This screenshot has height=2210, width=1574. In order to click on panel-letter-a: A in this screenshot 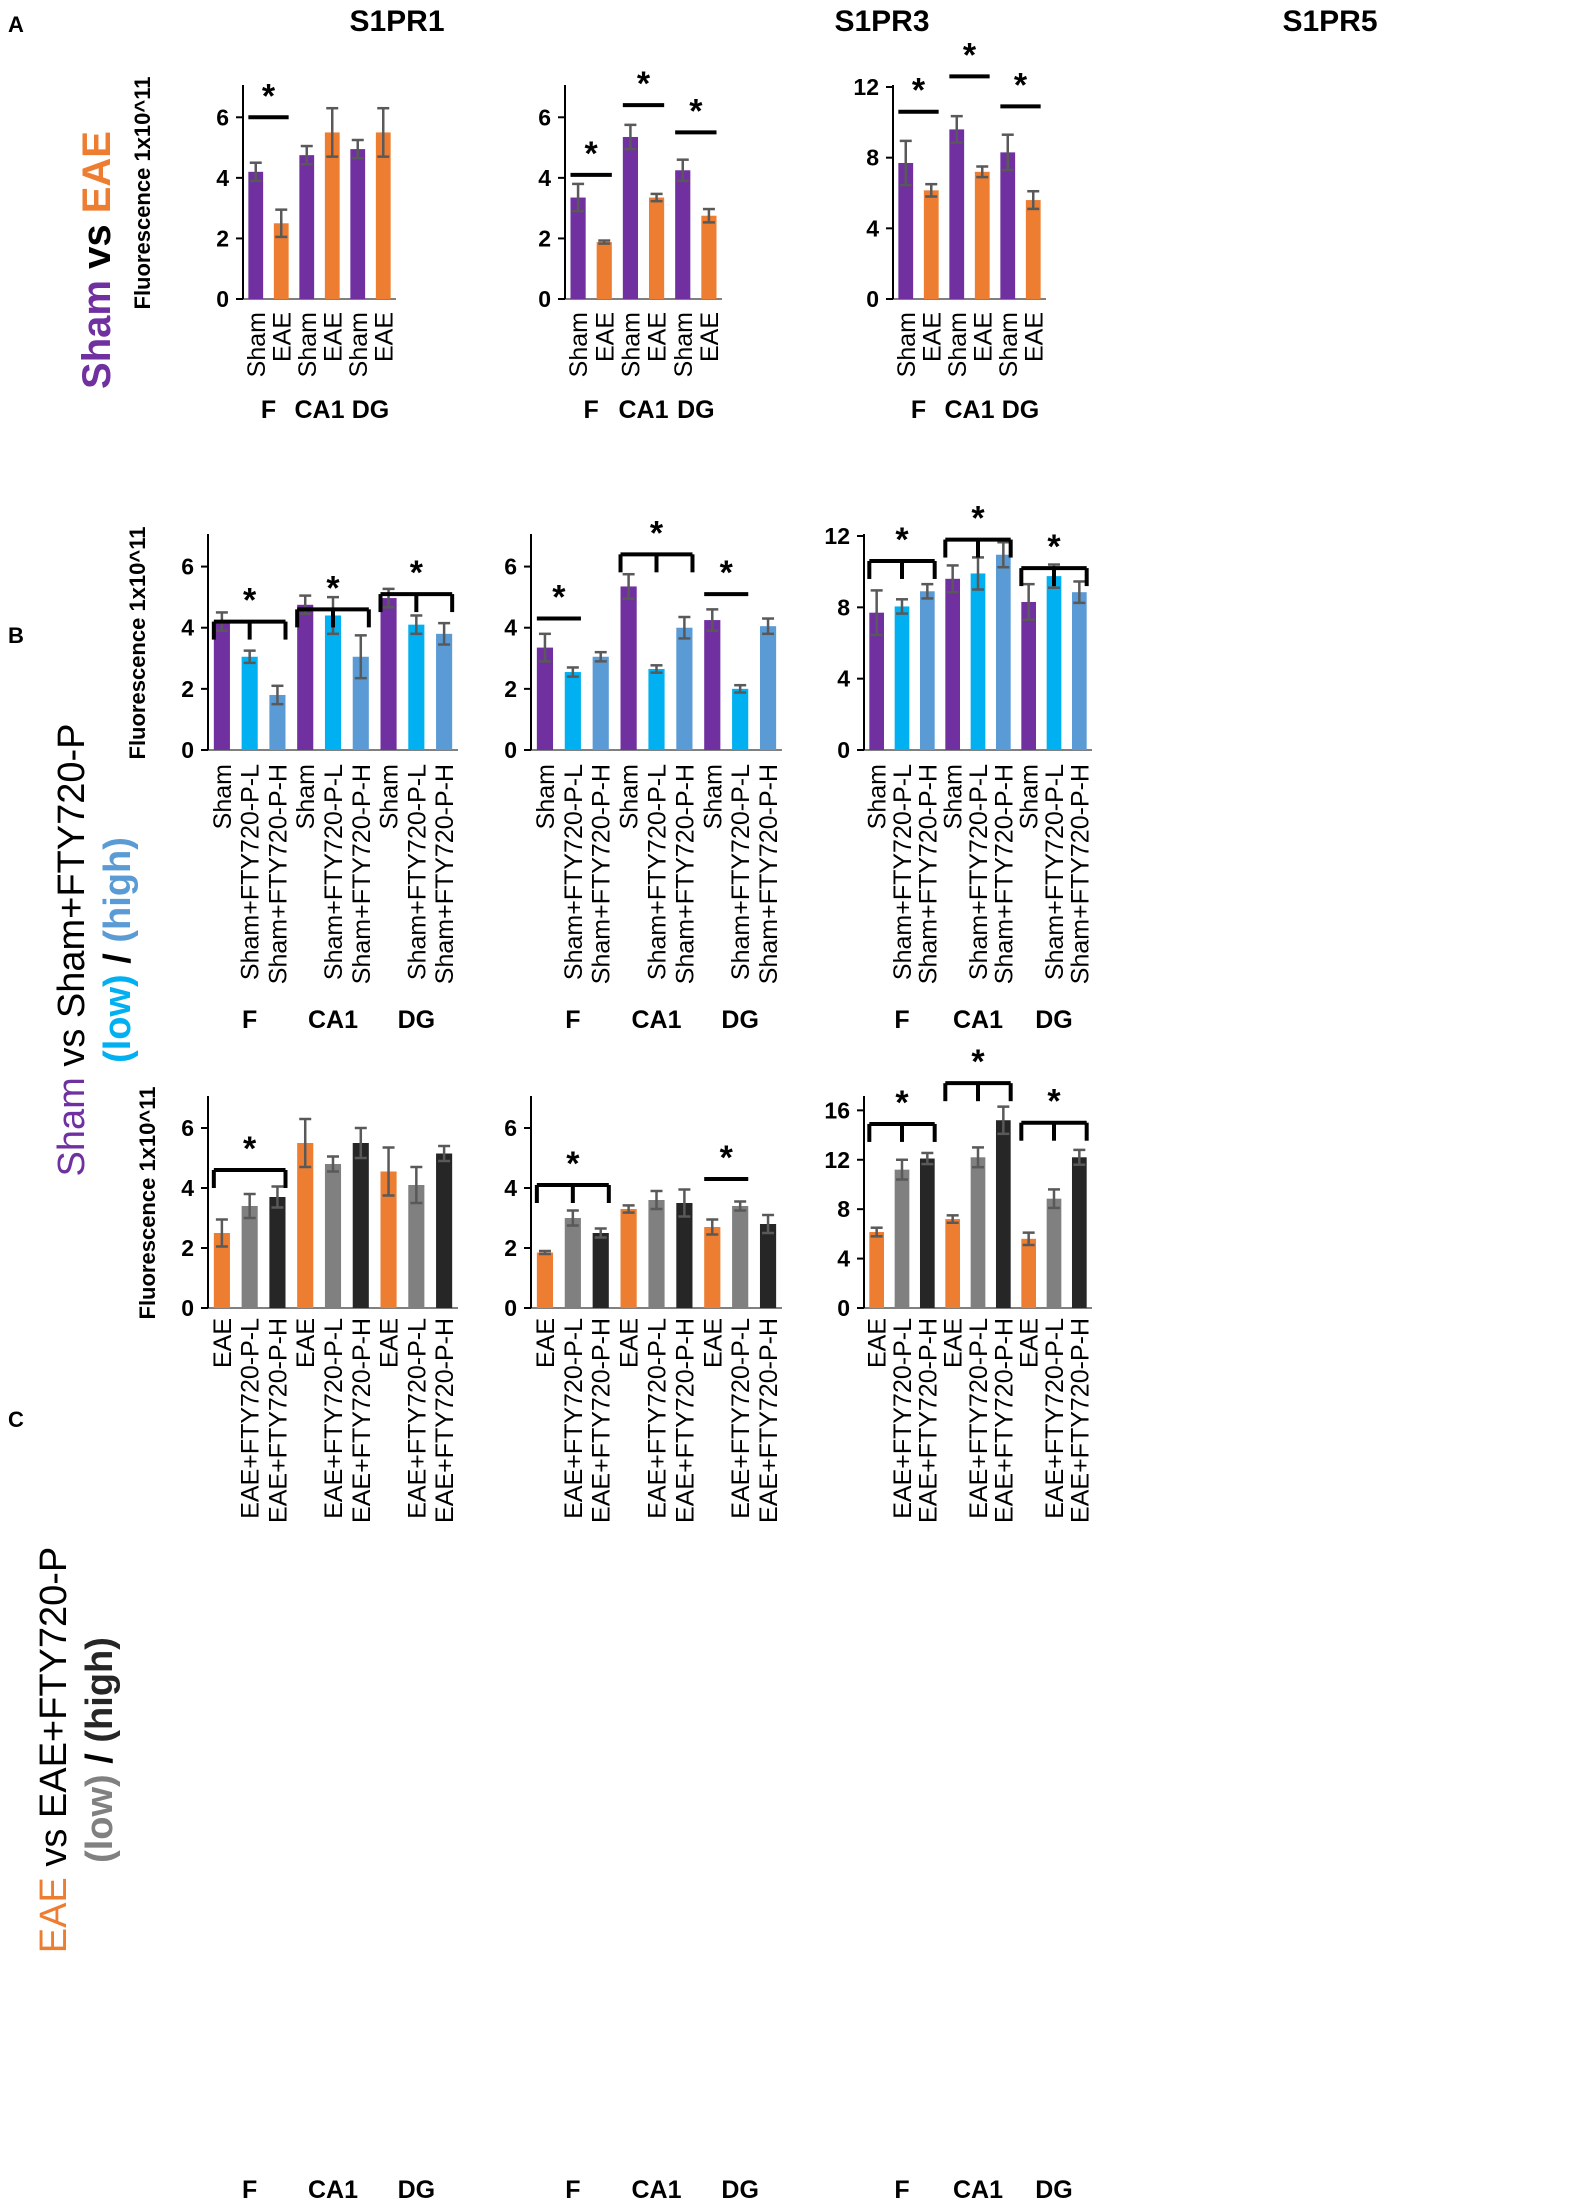, I will do `click(16, 24)`.